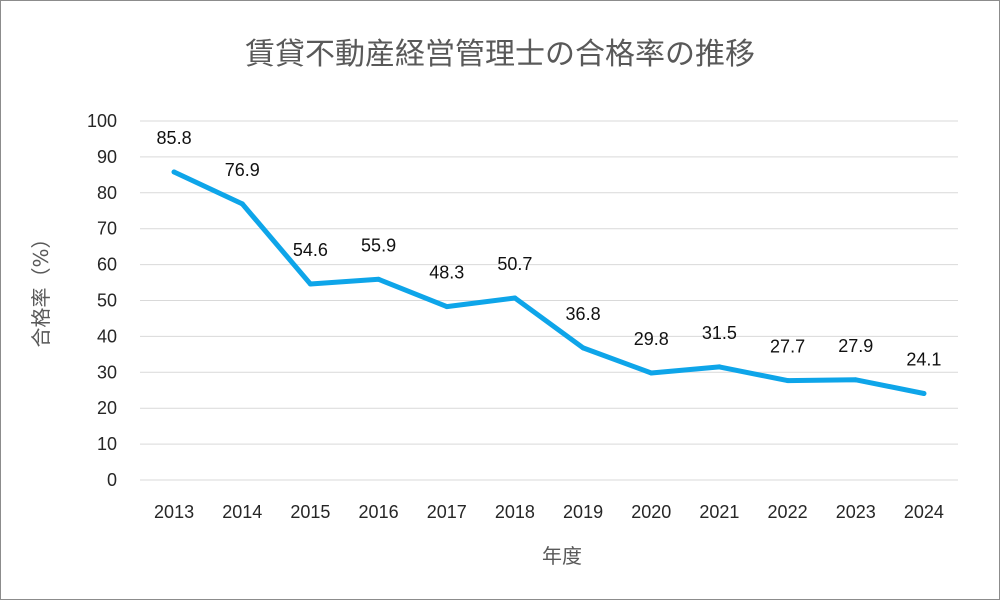 The image size is (1000, 600). What do you see at coordinates (107, 444) in the screenshot?
I see `y-tick-label: 10` at bounding box center [107, 444].